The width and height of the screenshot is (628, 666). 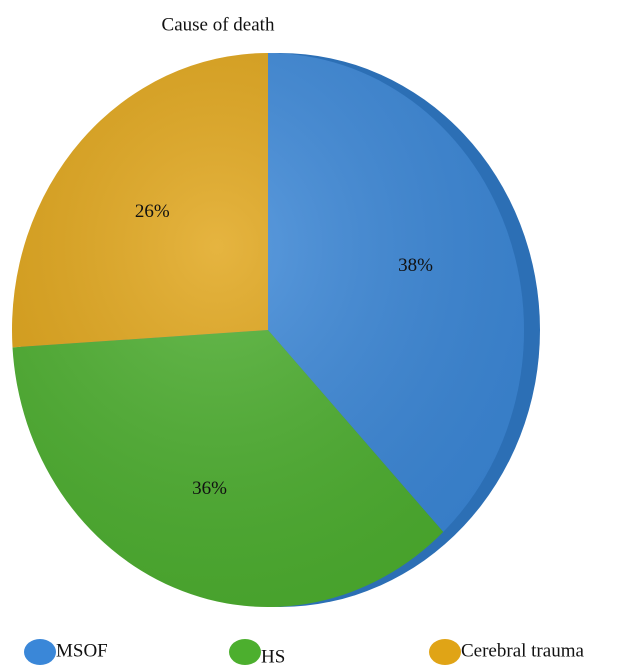 What do you see at coordinates (209, 488) in the screenshot?
I see `data-label: 36%` at bounding box center [209, 488].